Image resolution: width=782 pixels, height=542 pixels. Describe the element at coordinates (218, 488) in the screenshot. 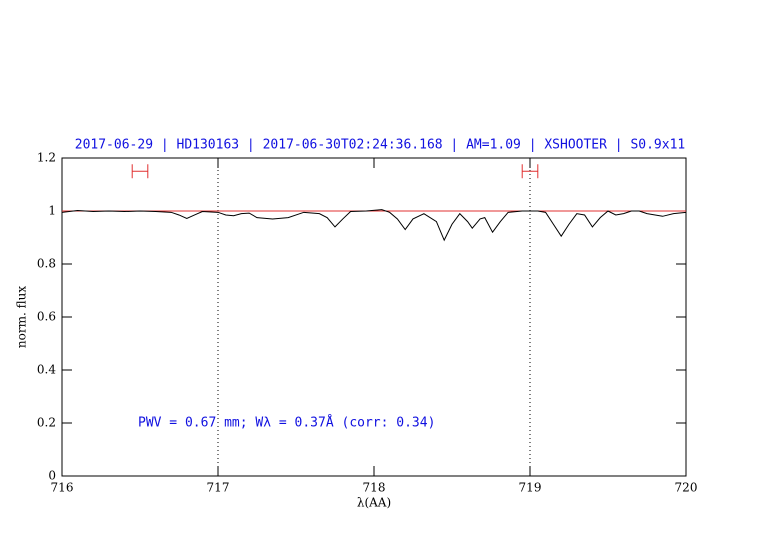

I see `x-tick-label: 717` at that location.